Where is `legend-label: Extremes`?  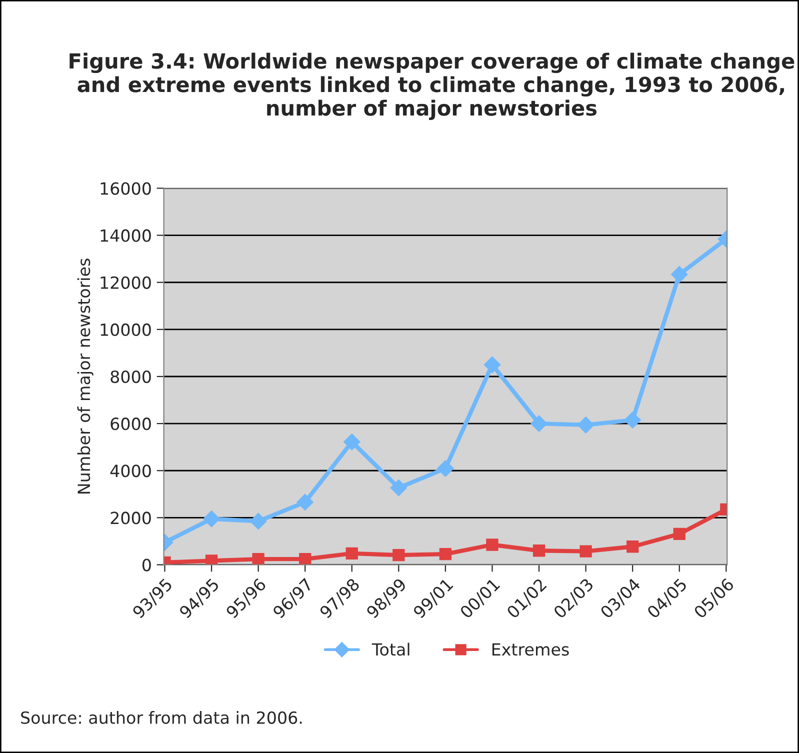
legend-label: Extremes is located at coordinates (530, 649).